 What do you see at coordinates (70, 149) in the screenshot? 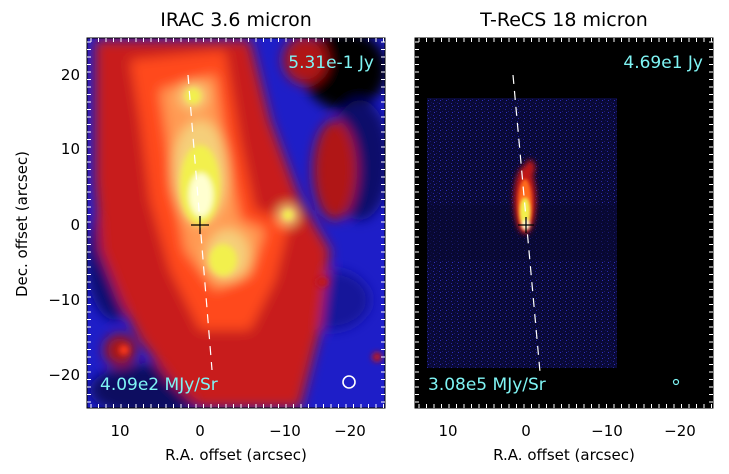
I see `y-tick: 10` at bounding box center [70, 149].